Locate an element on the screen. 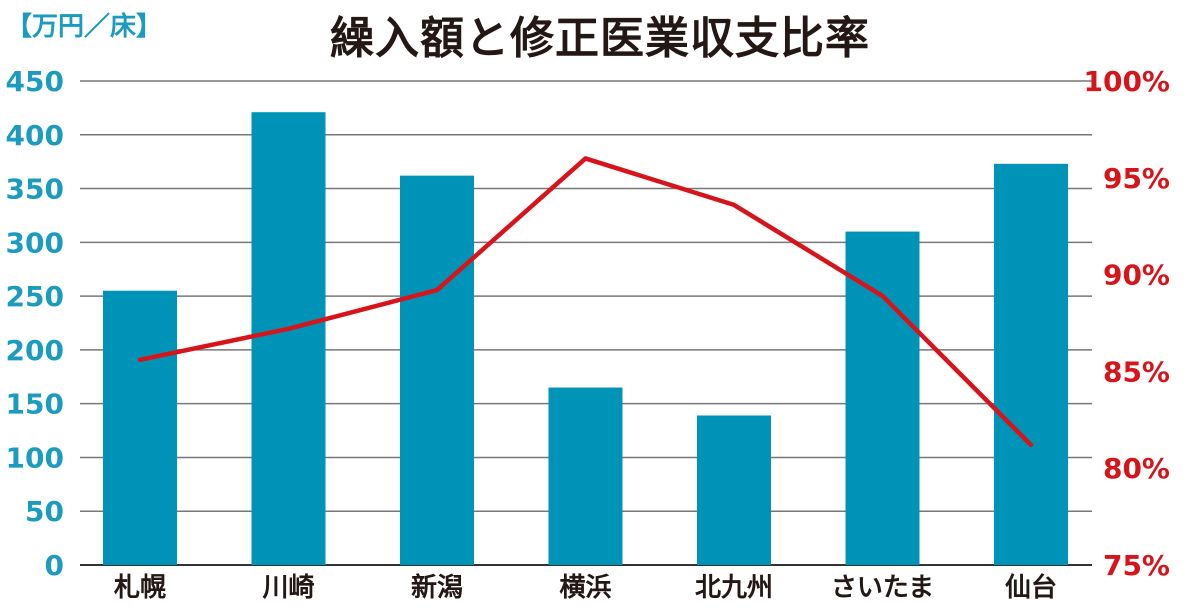 The width and height of the screenshot is (1200, 611). y-right-tick-label: 90% is located at coordinates (1136, 275).